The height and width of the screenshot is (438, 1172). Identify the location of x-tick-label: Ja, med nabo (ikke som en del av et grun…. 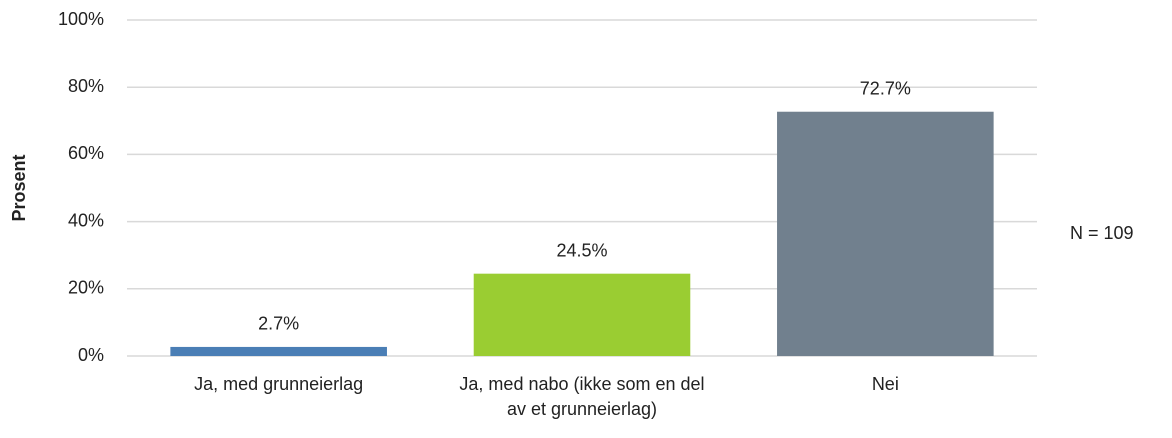
(582, 397).